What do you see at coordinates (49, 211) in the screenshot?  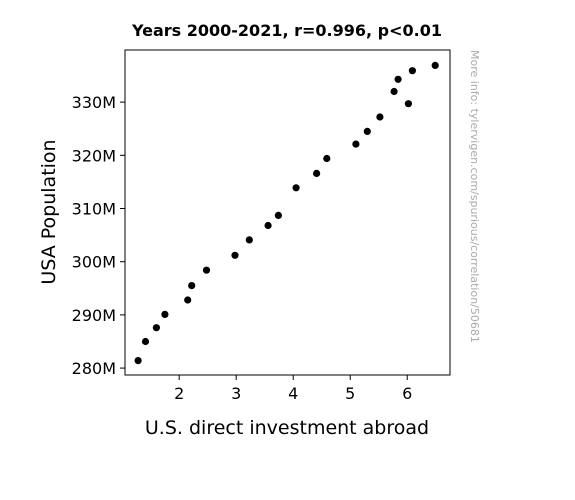 I see `y-axis-label: USA Population` at bounding box center [49, 211].